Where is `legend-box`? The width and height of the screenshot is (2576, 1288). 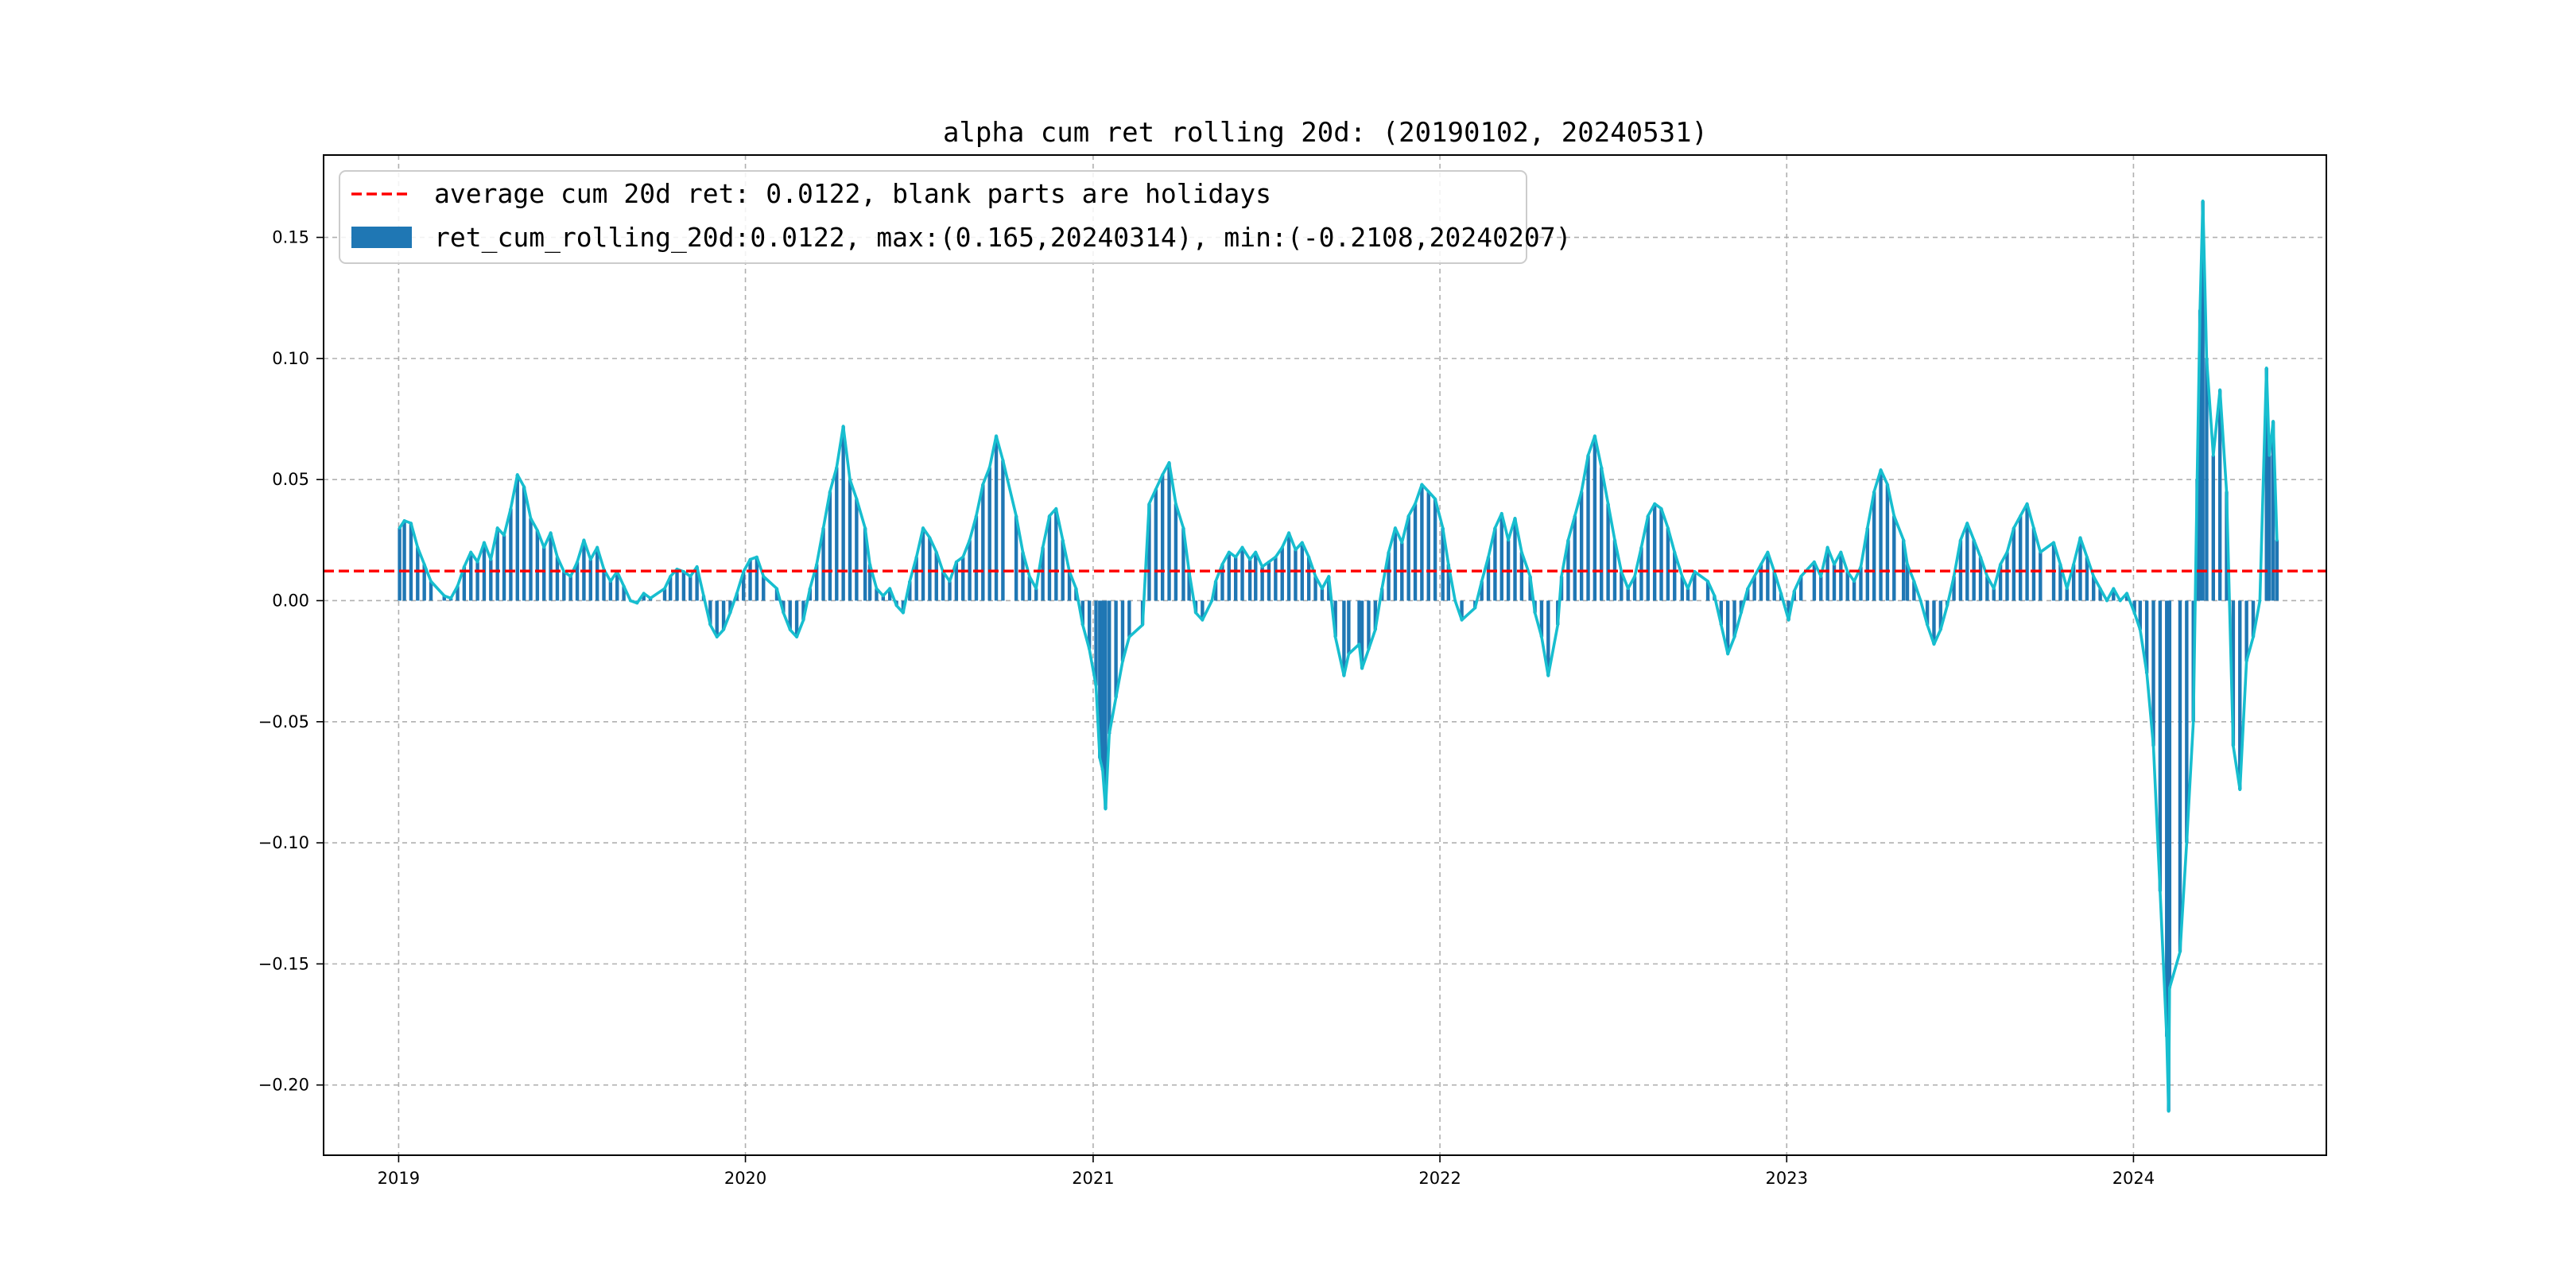 legend-box is located at coordinates (933, 217).